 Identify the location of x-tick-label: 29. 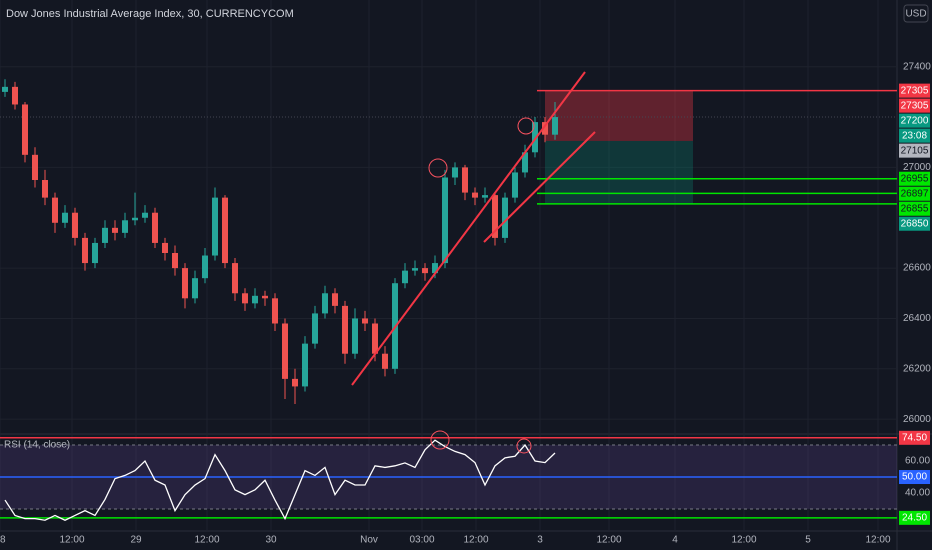
(136, 540).